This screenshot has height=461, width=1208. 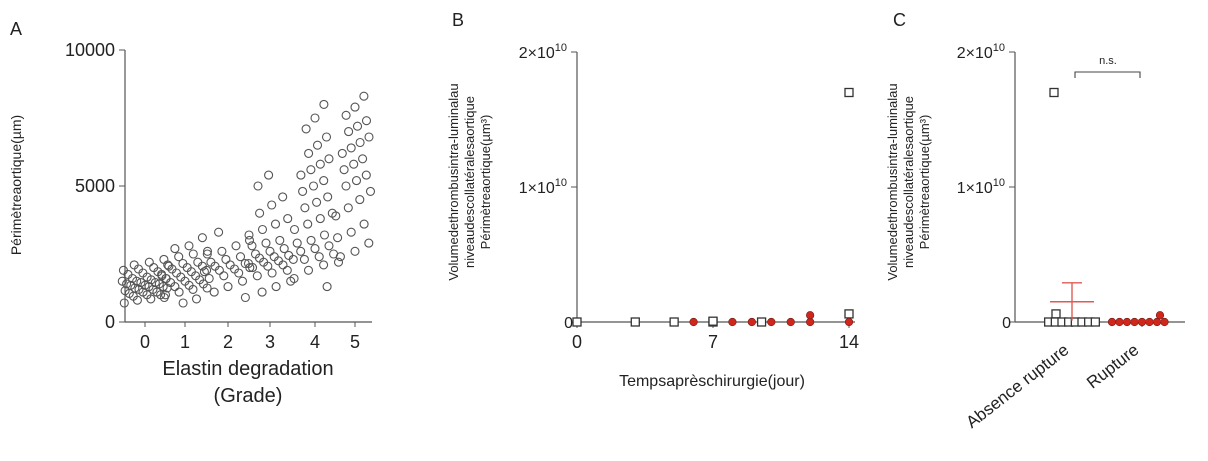 I want to click on panel-c-x-tick-label: Rupture, so click(x=1112, y=366).